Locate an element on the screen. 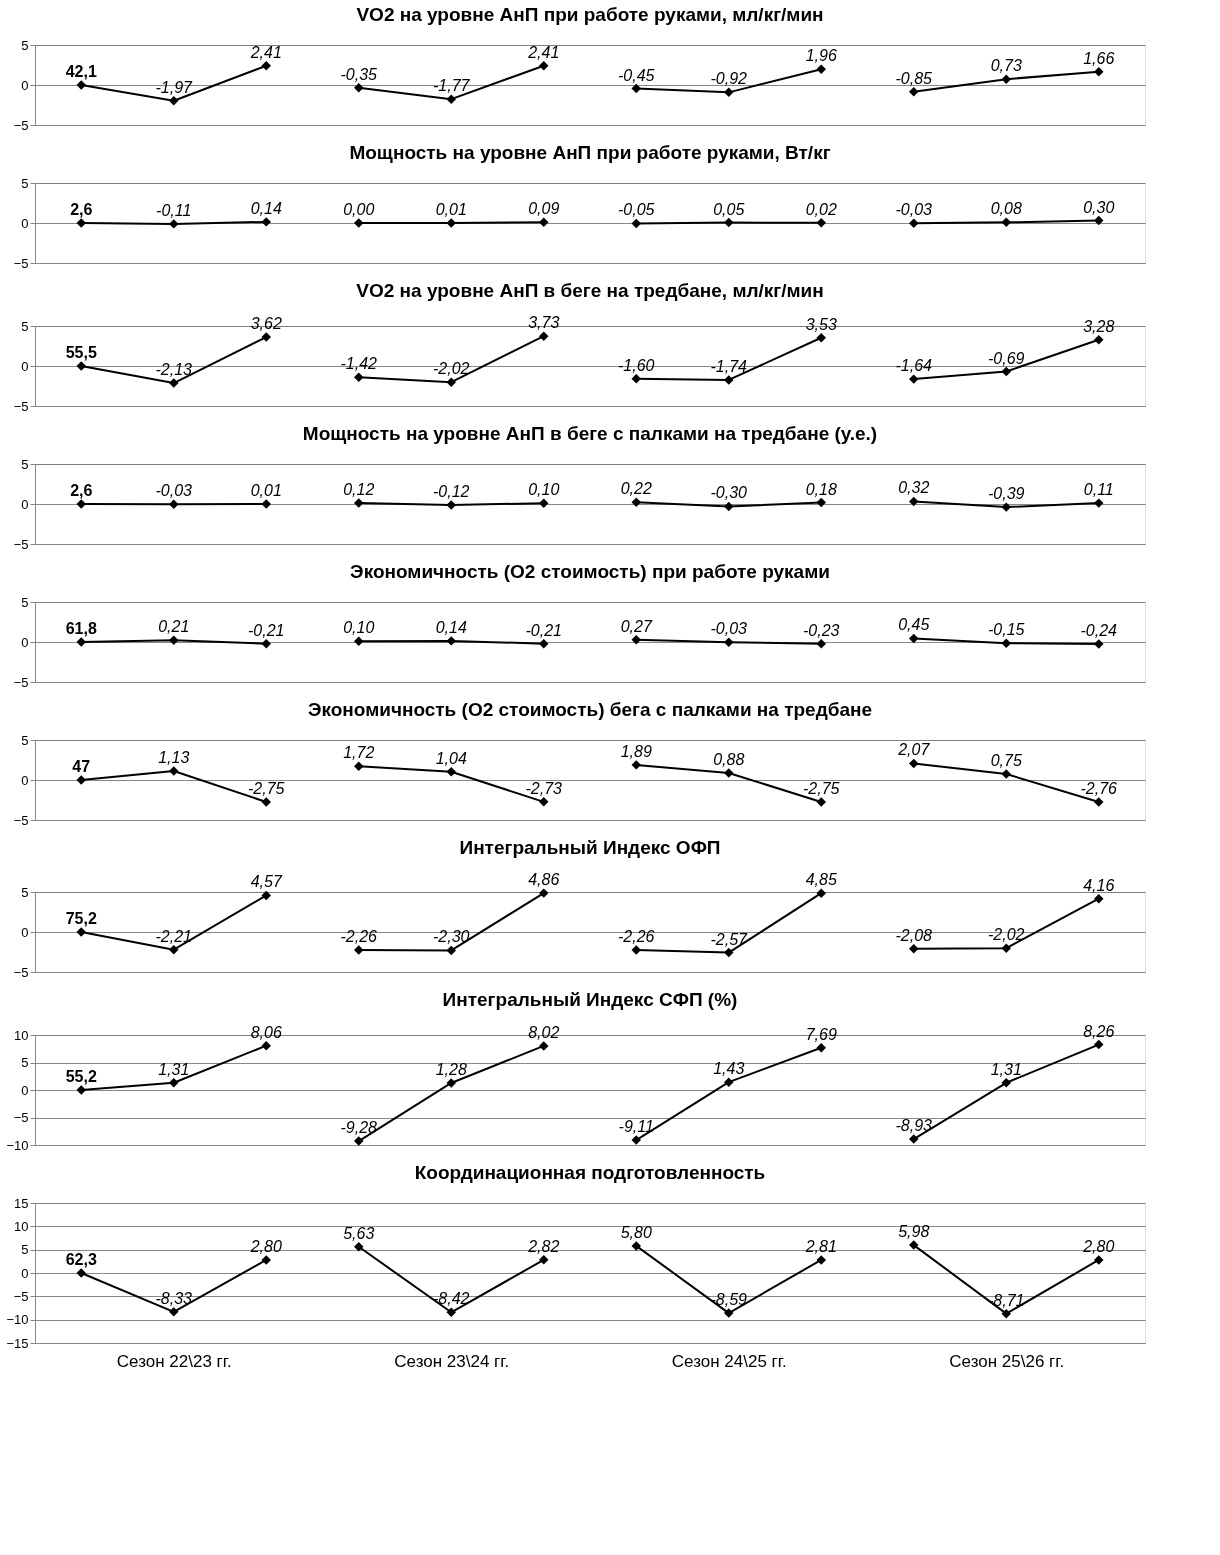 The image size is (1220, 1555). data-label: 4,57 is located at coordinates (266, 882).